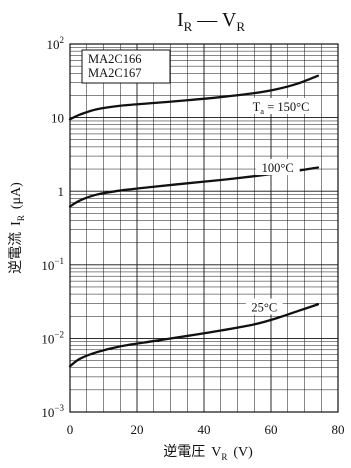 The height and width of the screenshot is (468, 351). Describe the element at coordinates (52, 337) in the screenshot. I see `y-tick-label: 10⁻²` at that location.